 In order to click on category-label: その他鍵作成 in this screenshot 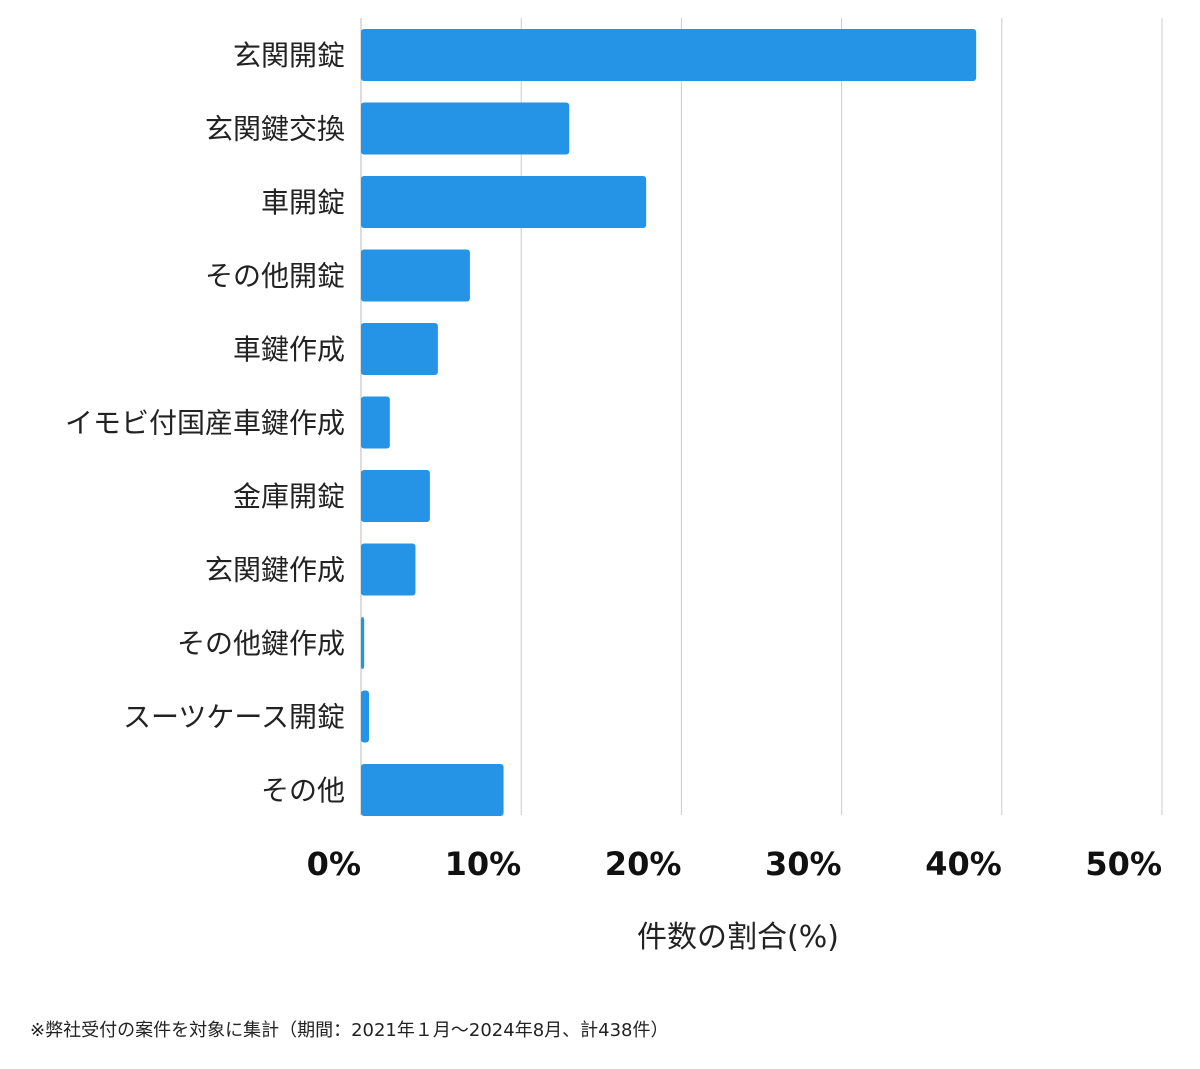, I will do `click(261, 643)`.